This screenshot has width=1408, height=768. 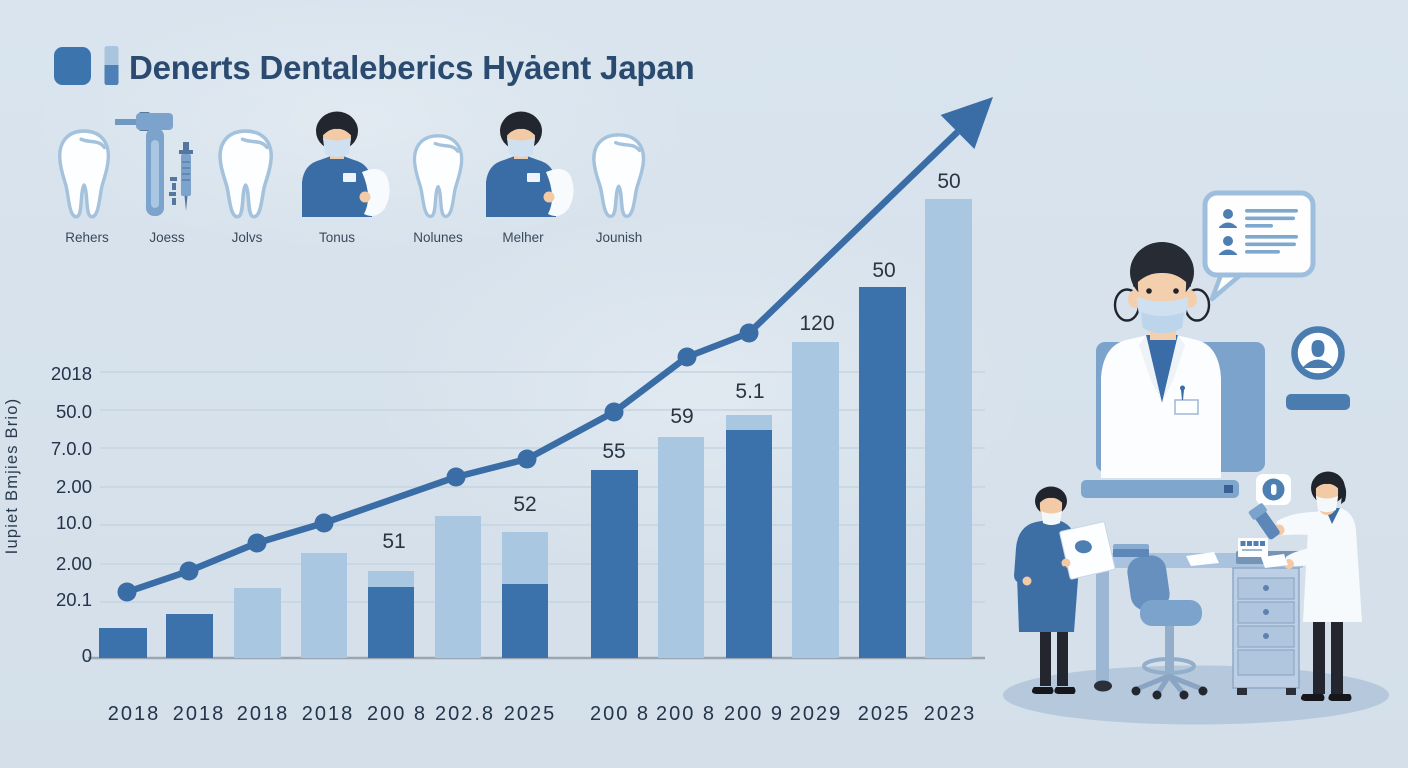 I want to click on svg-text: 51, so click(x=393, y=541).